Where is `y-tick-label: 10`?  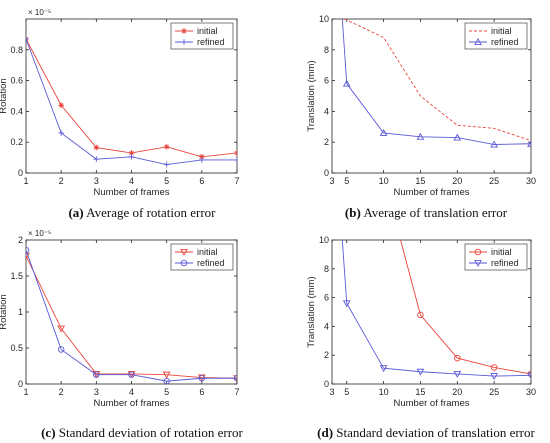 y-tick-label: 10 is located at coordinates (324, 240).